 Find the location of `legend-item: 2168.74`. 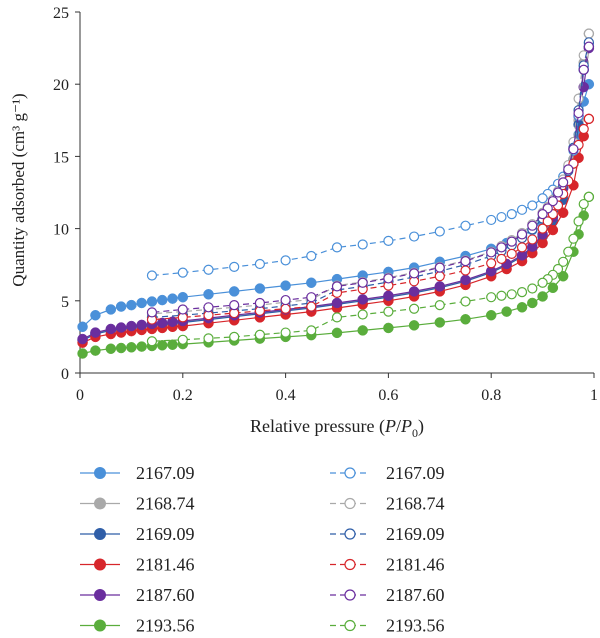

legend-item: 2168.74 is located at coordinates (137, 504).